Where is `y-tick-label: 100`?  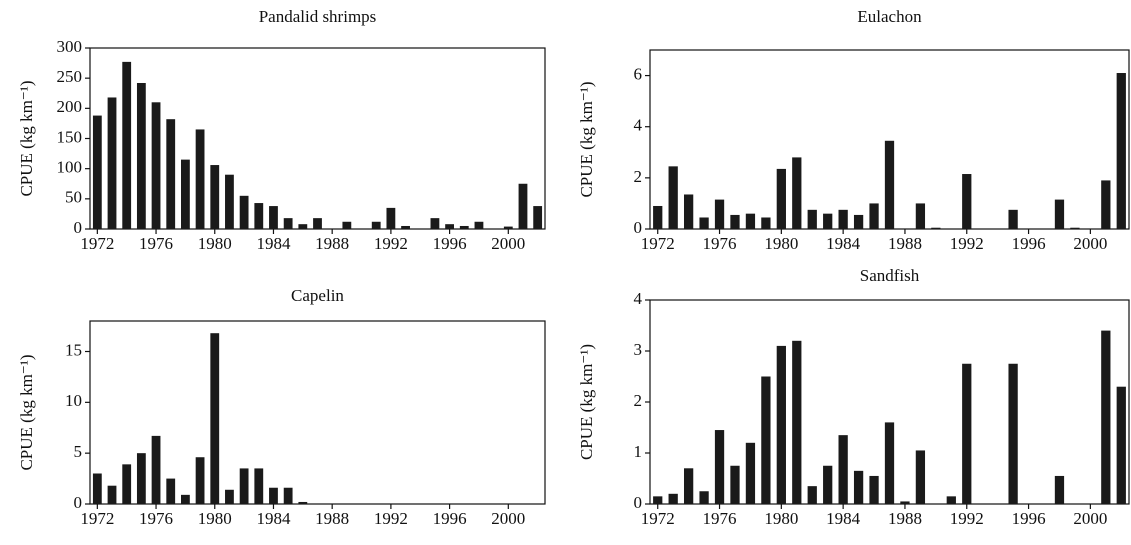
y-tick-label: 100 is located at coordinates (70, 167).